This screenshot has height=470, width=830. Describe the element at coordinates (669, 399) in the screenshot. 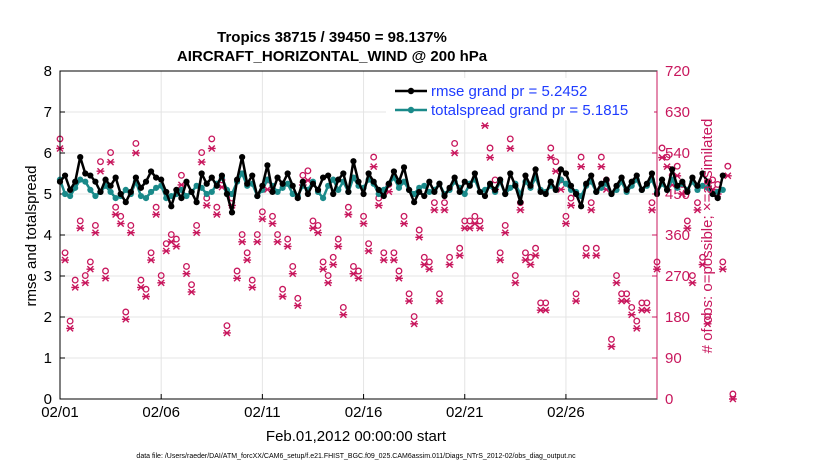

I see `y-tick-label-right: 0` at that location.